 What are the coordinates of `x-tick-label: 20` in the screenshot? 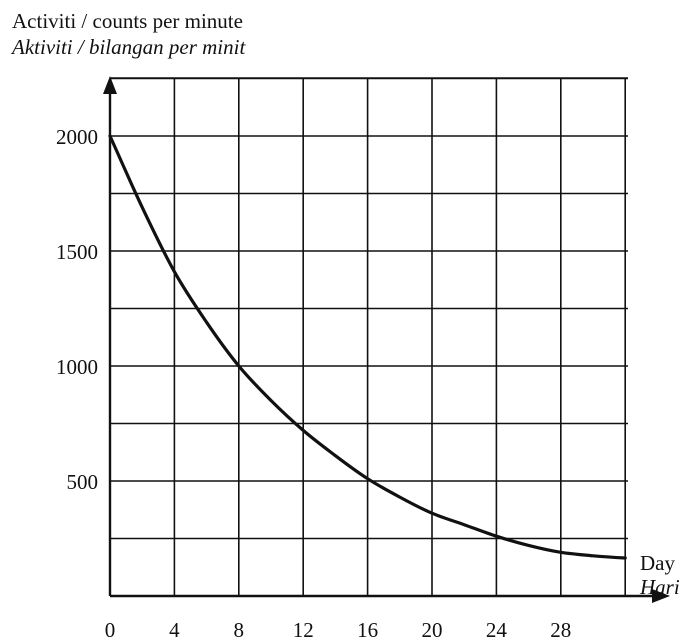 It's located at (432, 630).